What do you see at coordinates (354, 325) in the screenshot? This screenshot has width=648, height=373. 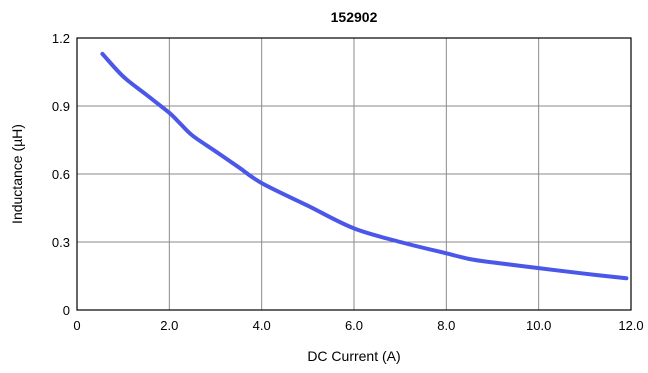 I see `x-tick-label: 6.0` at bounding box center [354, 325].